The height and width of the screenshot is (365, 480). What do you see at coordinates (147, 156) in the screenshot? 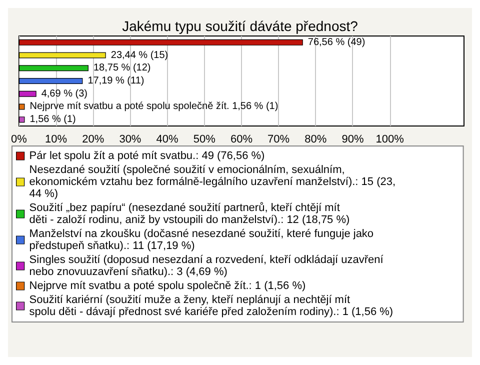
I see `legend-label: Pár let spolu žít a poté mít svatbu.: 49 (76,56 %)` at bounding box center [147, 156].